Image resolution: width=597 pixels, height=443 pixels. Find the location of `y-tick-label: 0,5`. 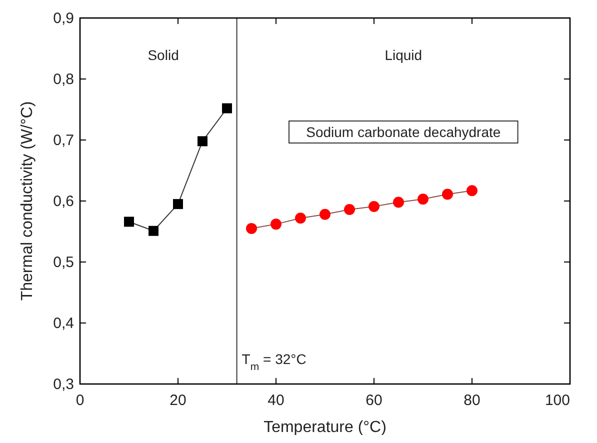

y-tick-label: 0,5 is located at coordinates (63, 262).